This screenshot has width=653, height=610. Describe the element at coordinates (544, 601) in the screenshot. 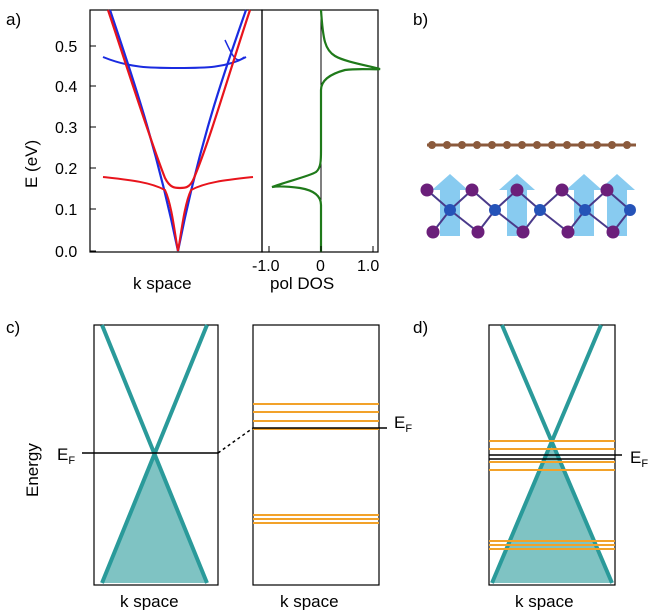

I see `panel-d-x-label: k space` at that location.